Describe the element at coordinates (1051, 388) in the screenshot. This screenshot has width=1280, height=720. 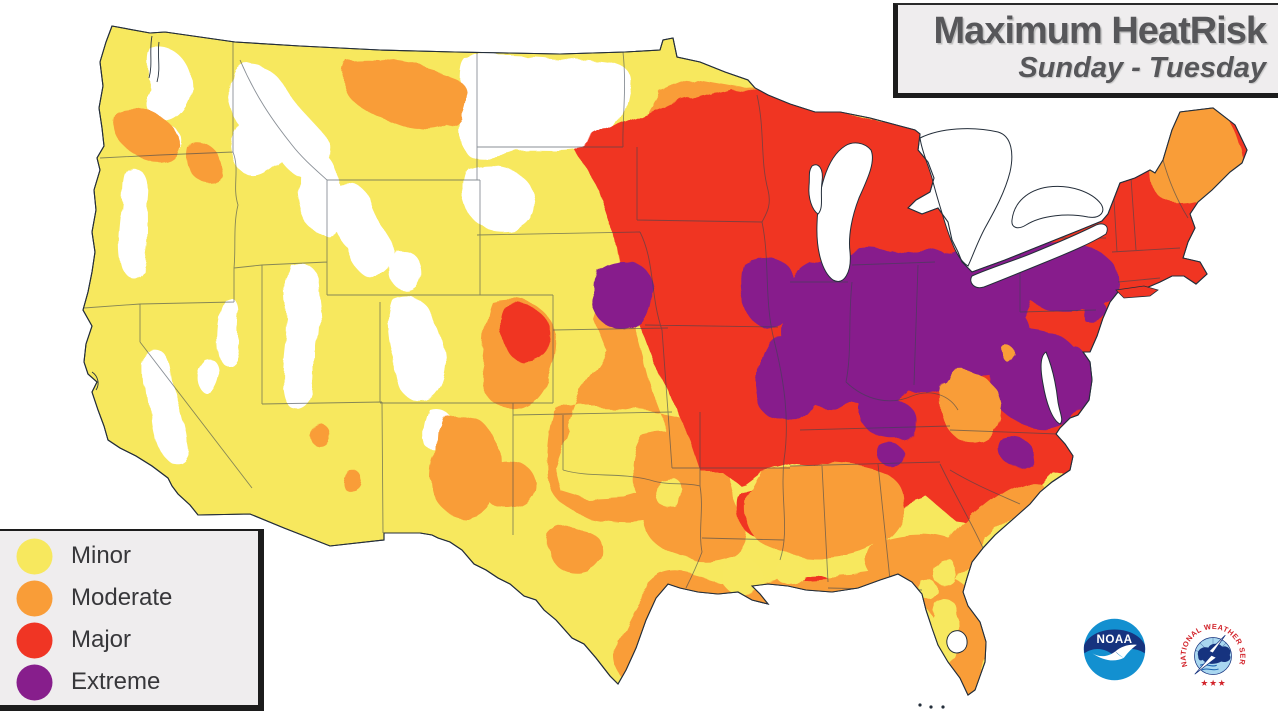
I see `chesapeake-bay` at that location.